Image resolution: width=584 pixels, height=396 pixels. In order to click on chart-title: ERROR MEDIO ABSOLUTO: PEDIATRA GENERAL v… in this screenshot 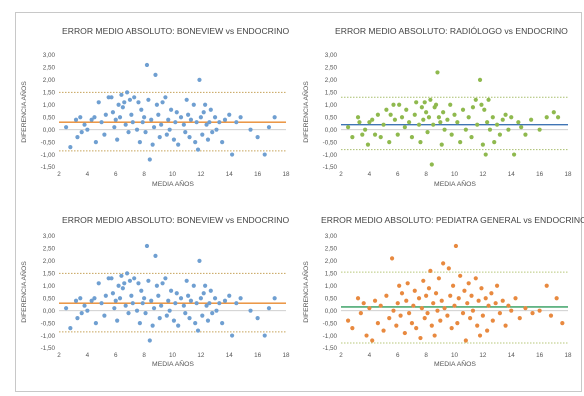, I will do `click(452, 220)`.